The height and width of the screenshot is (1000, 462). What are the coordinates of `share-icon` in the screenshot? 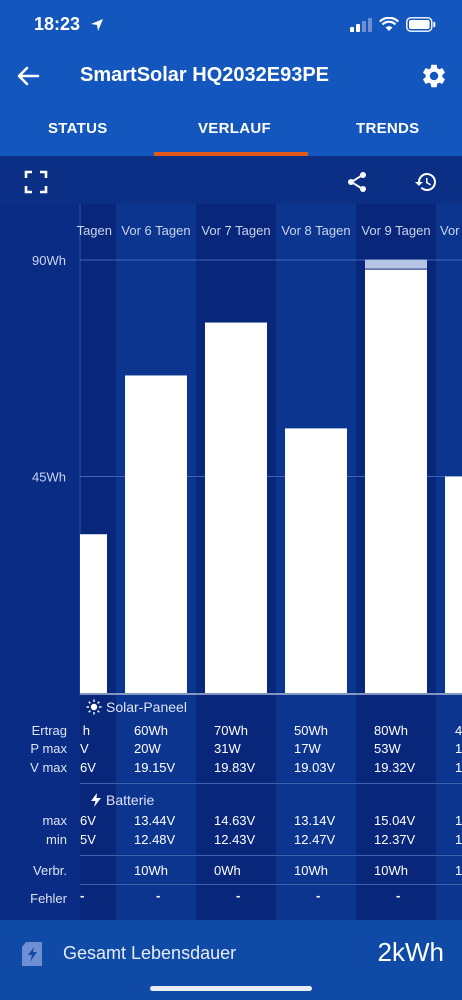 It's located at (357, 182).